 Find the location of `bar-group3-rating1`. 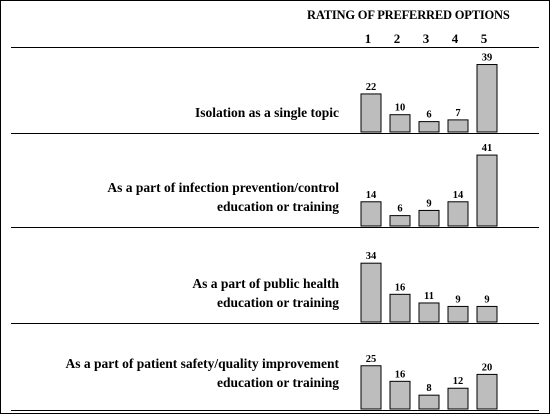

bar-group3-rating1 is located at coordinates (371, 292).